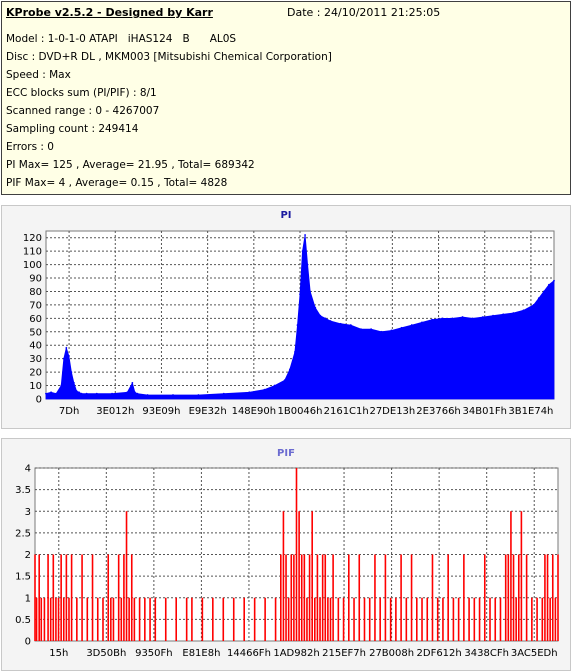  What do you see at coordinates (344, 653) in the screenshot?
I see `x-tick-label: 215EF7h` at bounding box center [344, 653].